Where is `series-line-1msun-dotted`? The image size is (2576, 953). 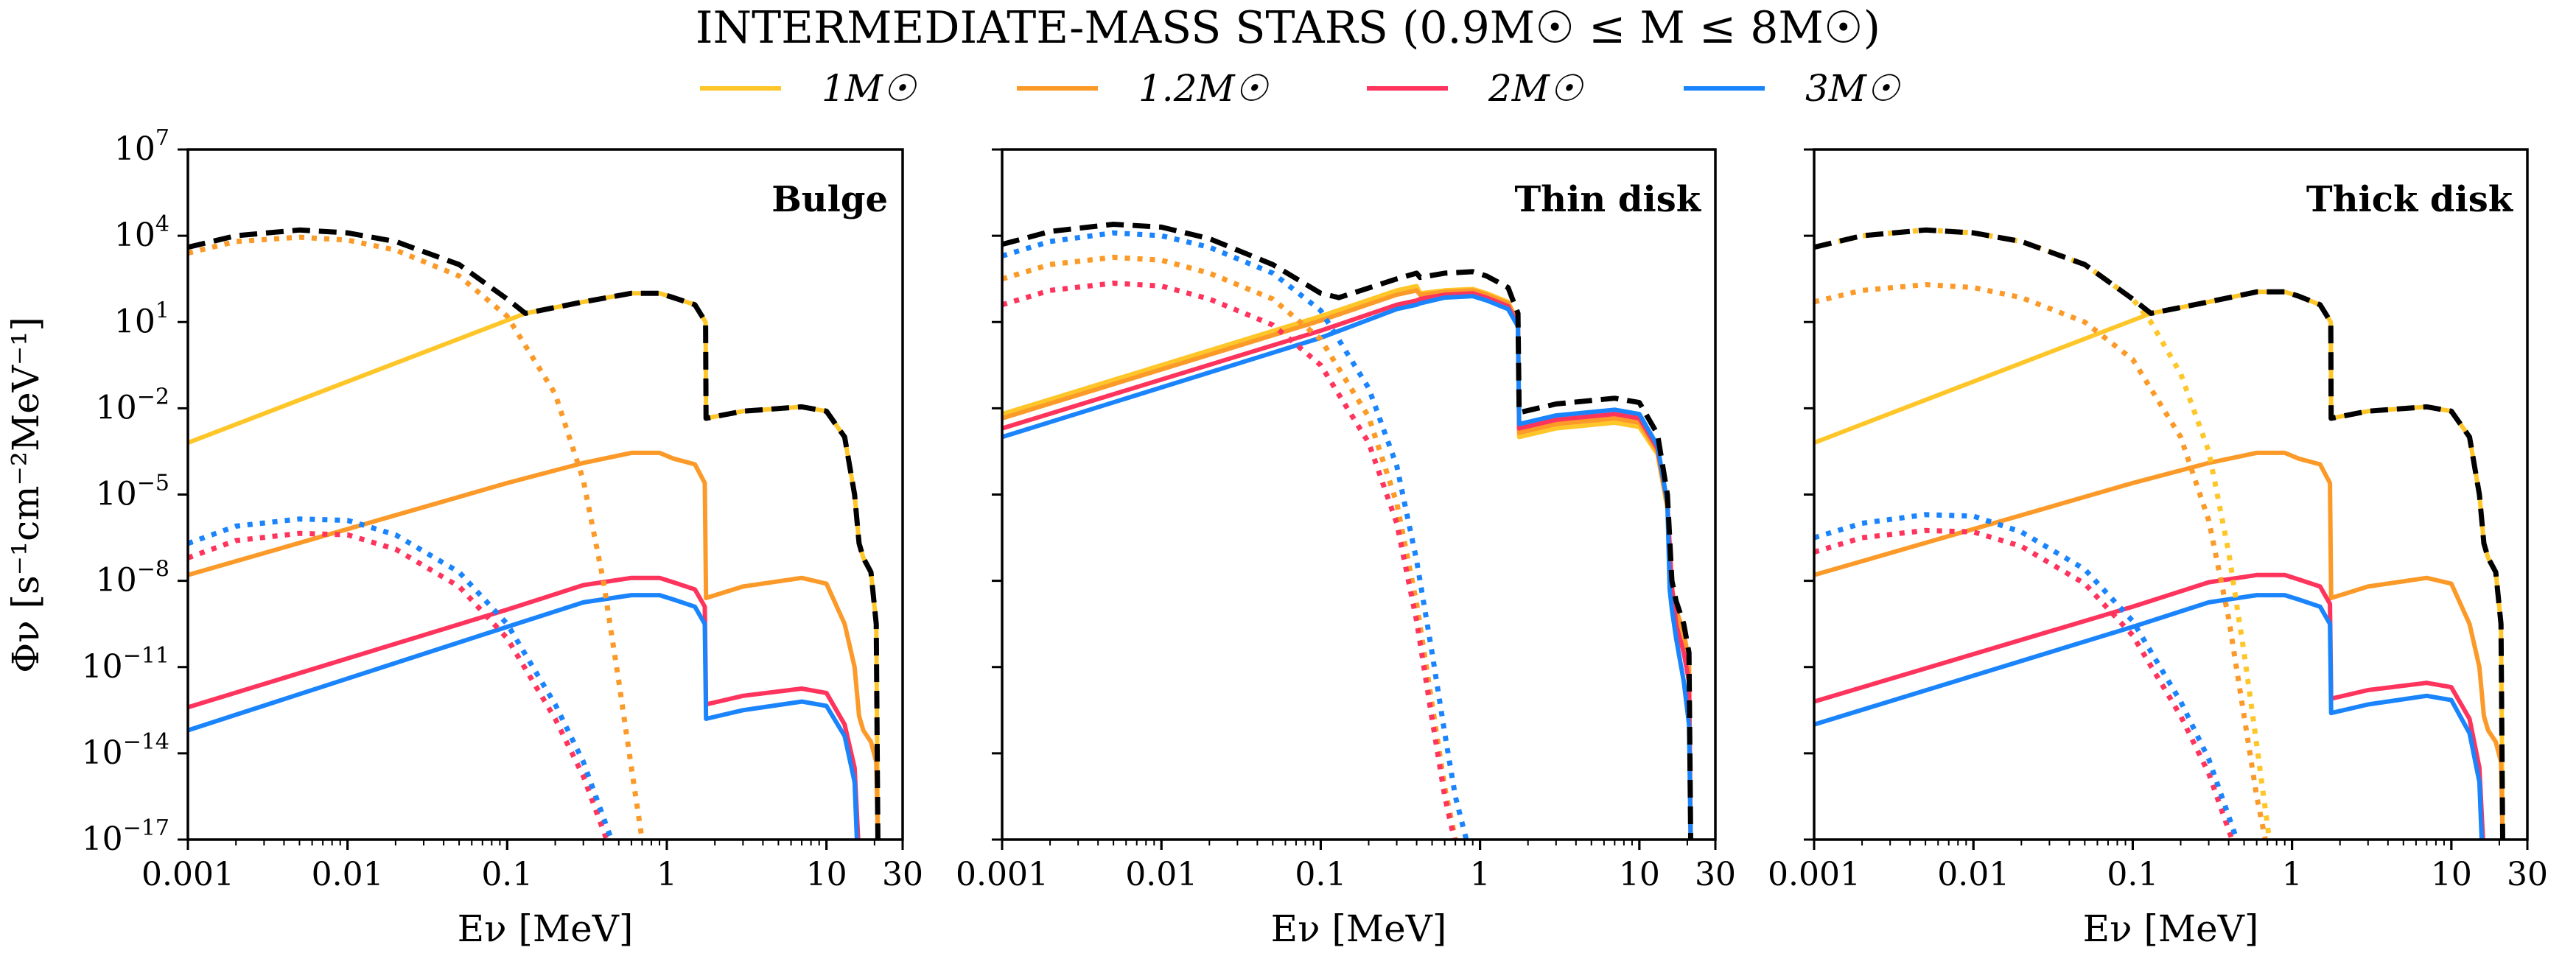 series-line-1msun-dotted is located at coordinates (2043, 533).